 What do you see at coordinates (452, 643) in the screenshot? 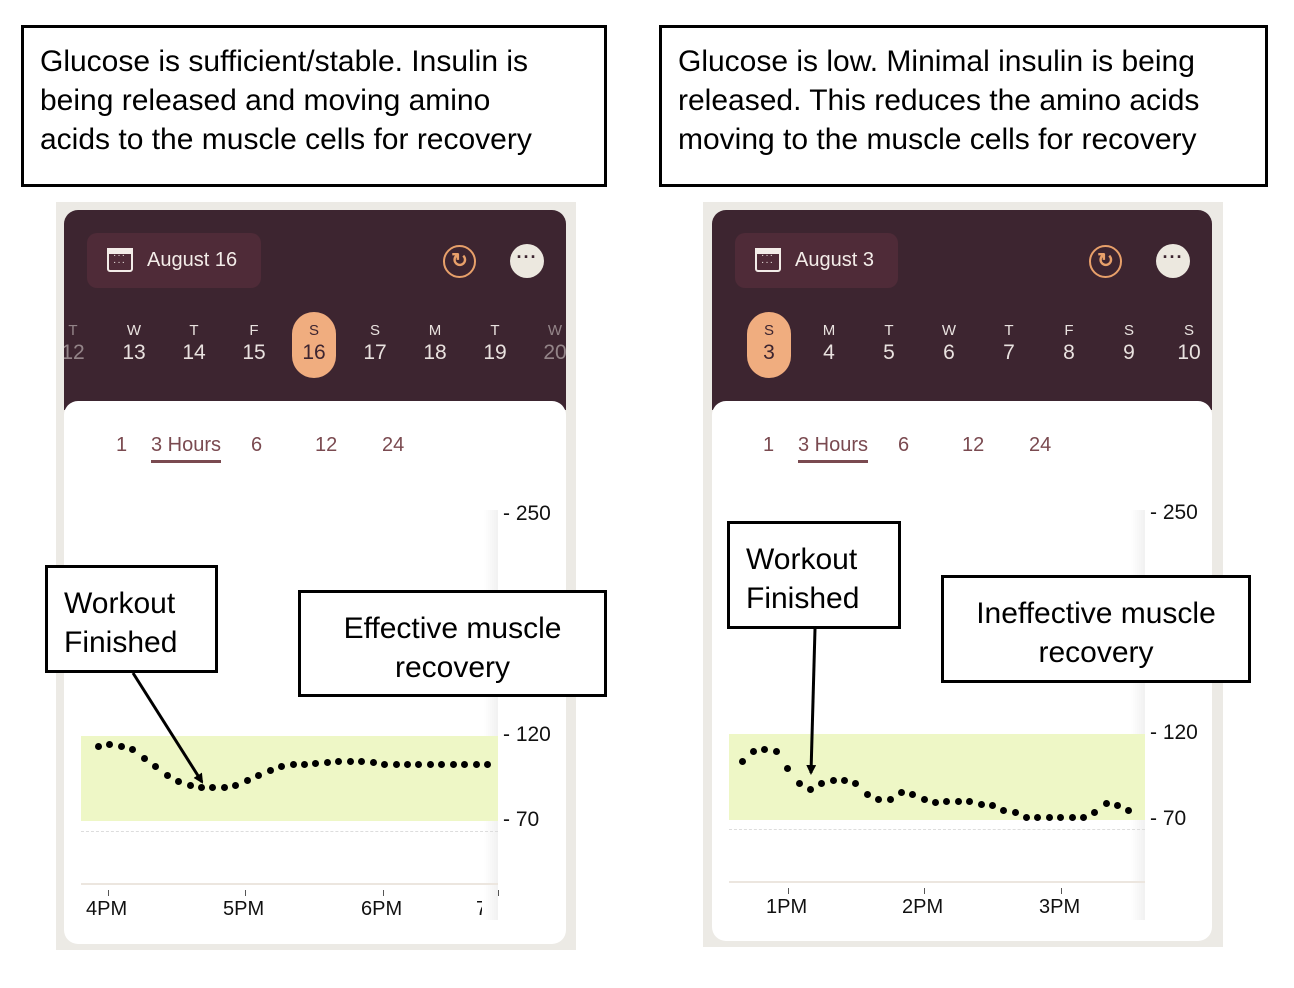
I see `note-effective-recovery: Effective muscle recovery` at bounding box center [452, 643].